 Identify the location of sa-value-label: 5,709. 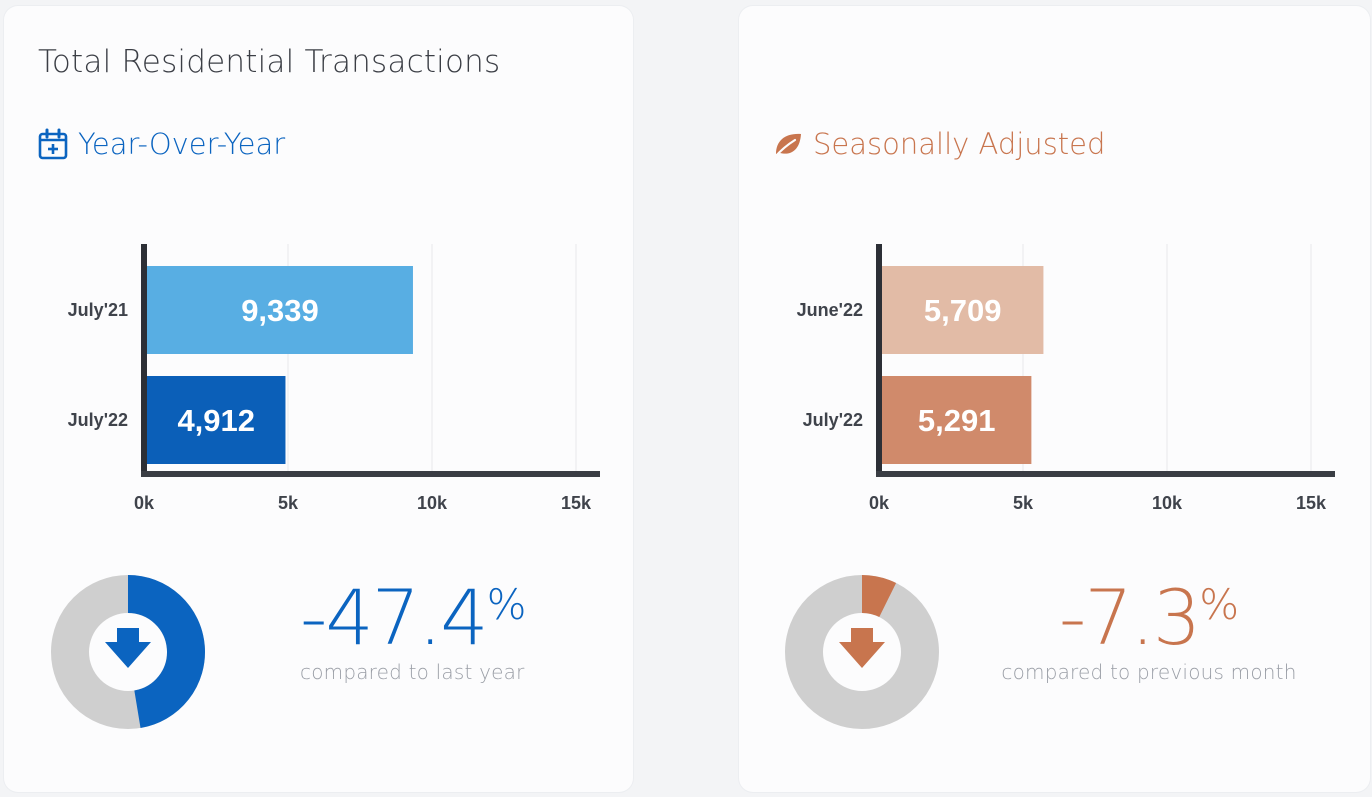
(963, 310).